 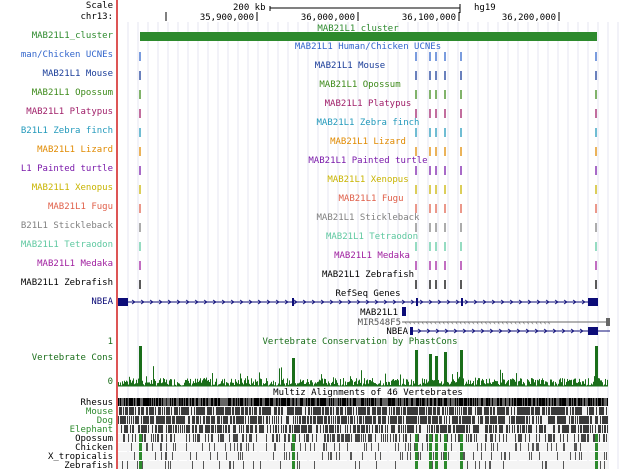 I want to click on refseq-title: RefSeq Genes, so click(x=367, y=294).